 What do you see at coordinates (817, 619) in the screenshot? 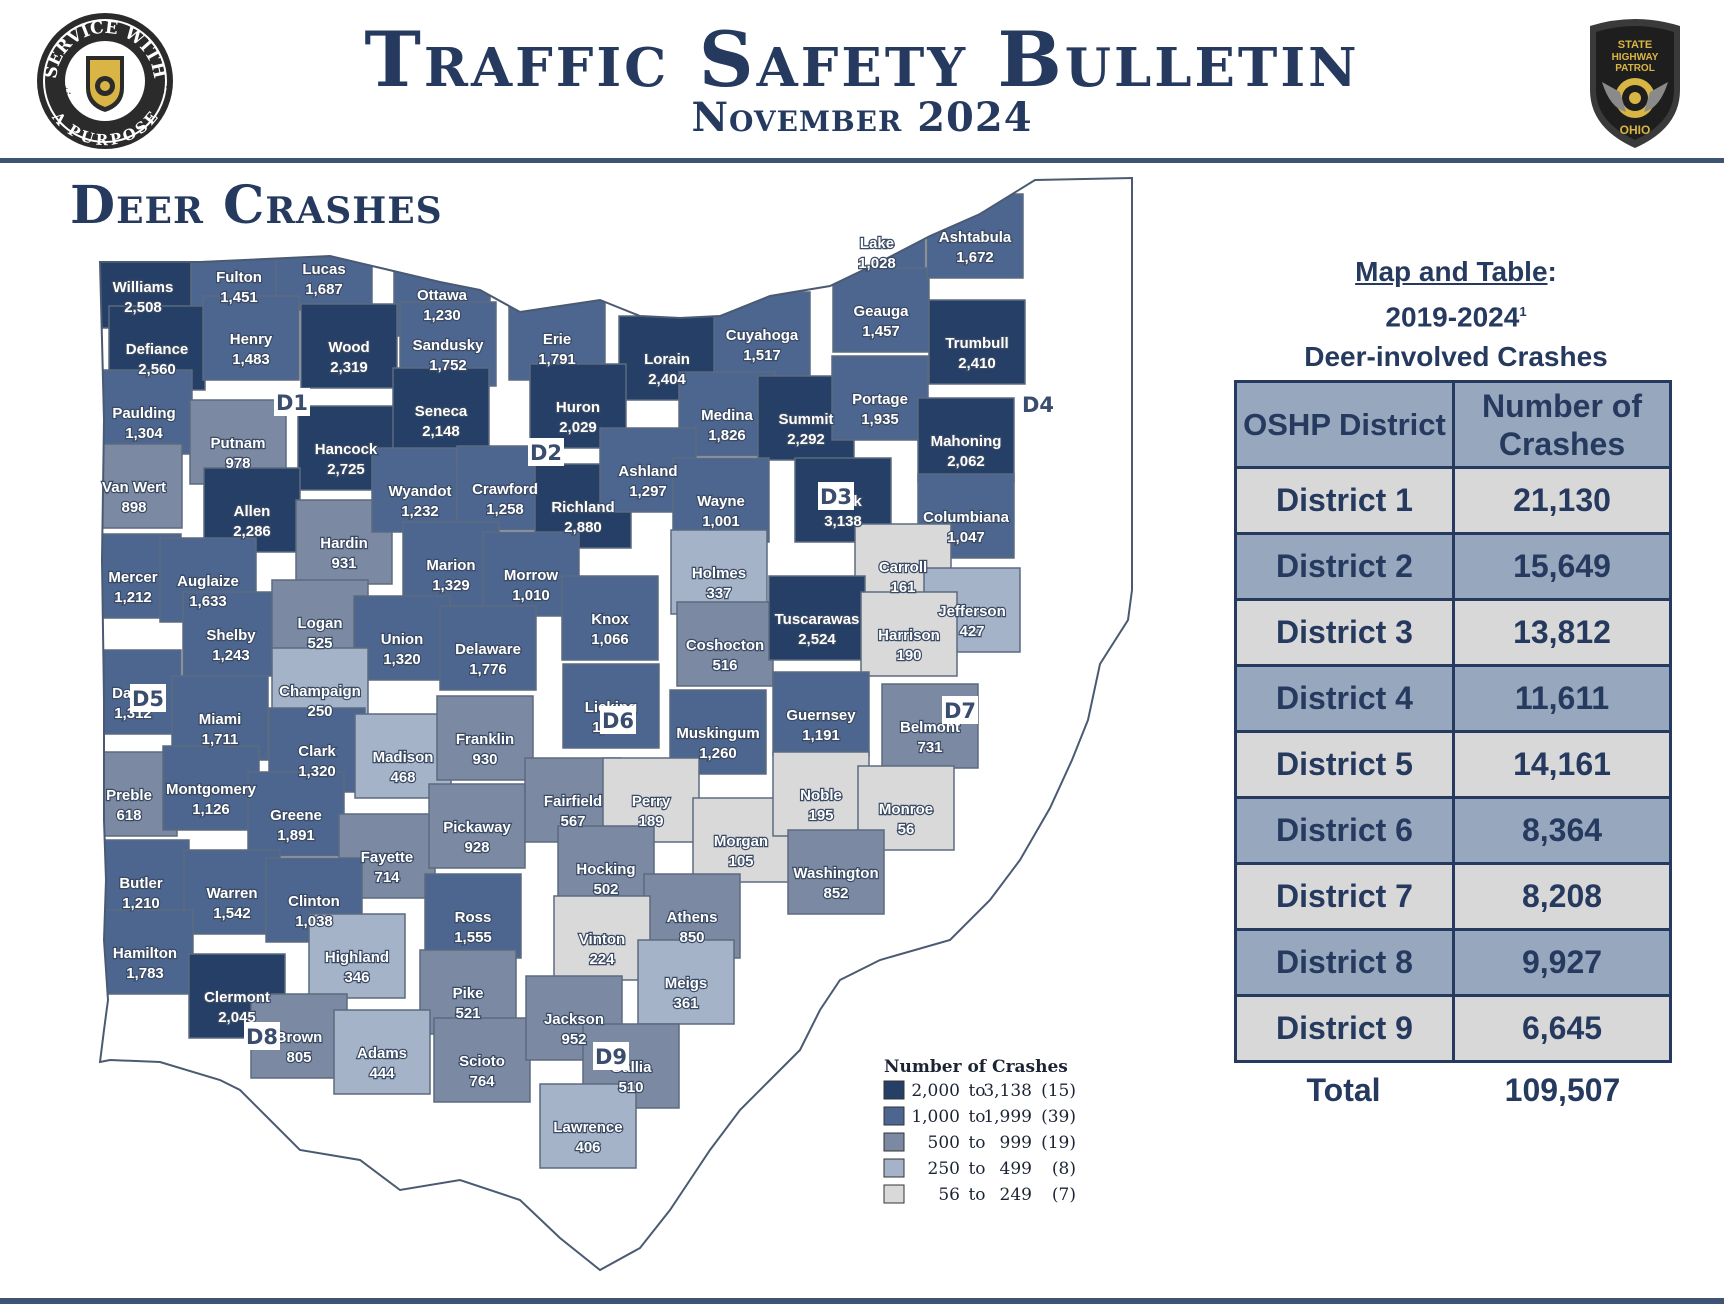
I see `county-name-label: Tuscarawas` at bounding box center [817, 619].